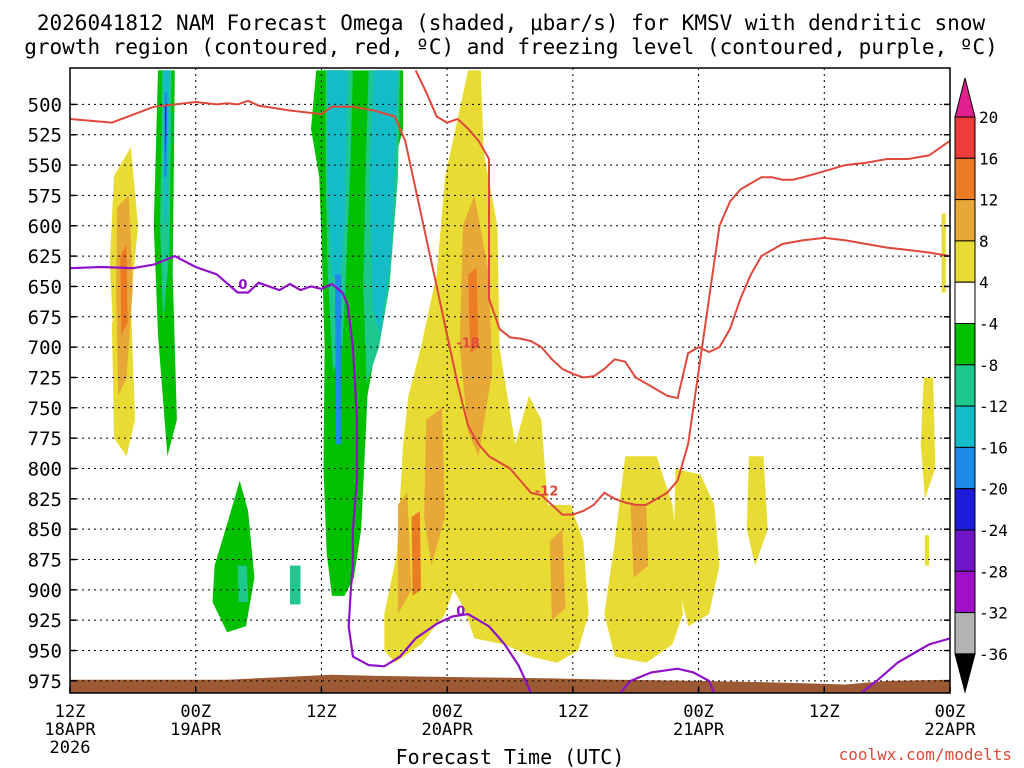 This screenshot has height=768, width=1024. I want to click on colorbar-label-8: -16, so click(993, 447).